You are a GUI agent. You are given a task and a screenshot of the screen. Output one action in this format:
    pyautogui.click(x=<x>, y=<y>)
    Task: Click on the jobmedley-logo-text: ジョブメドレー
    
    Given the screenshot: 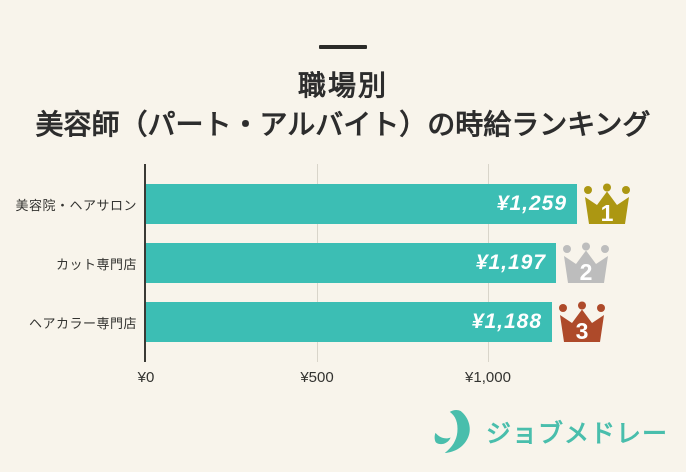 What is the action you would take?
    pyautogui.click(x=576, y=434)
    